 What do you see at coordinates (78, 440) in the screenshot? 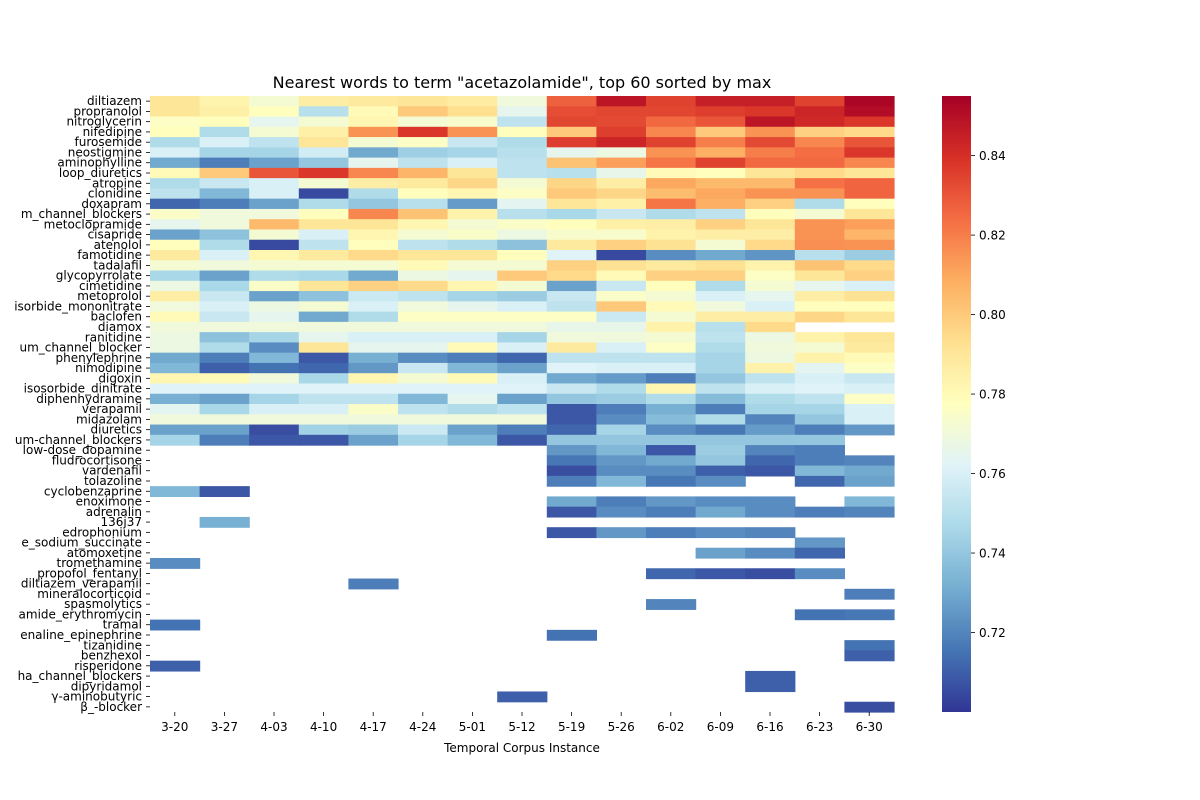
I see `y-tick-label: um-channel_blockers` at bounding box center [78, 440].